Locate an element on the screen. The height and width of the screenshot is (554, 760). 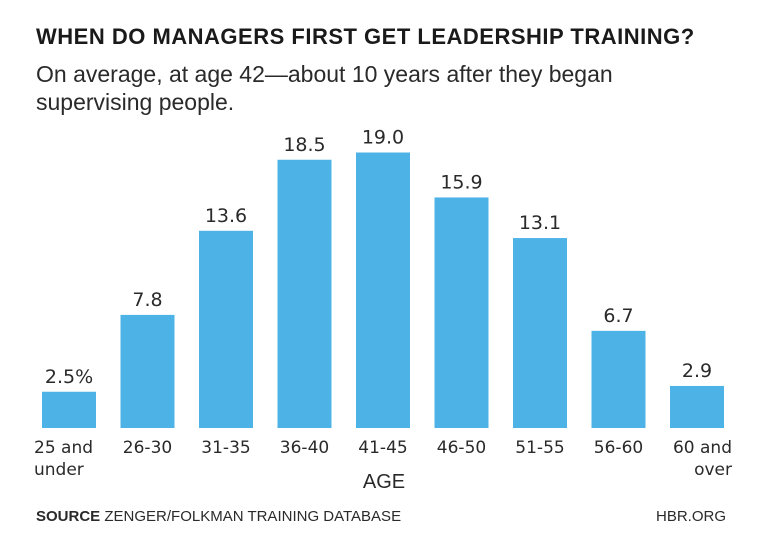
value-label-2: 13.6 is located at coordinates (226, 216).